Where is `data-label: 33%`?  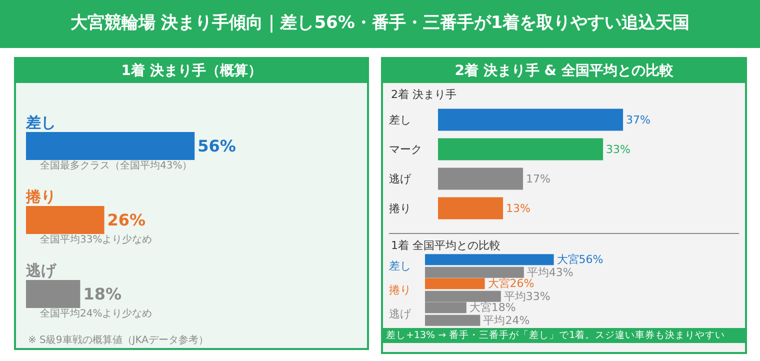
data-label: 33% is located at coordinates (618, 149).